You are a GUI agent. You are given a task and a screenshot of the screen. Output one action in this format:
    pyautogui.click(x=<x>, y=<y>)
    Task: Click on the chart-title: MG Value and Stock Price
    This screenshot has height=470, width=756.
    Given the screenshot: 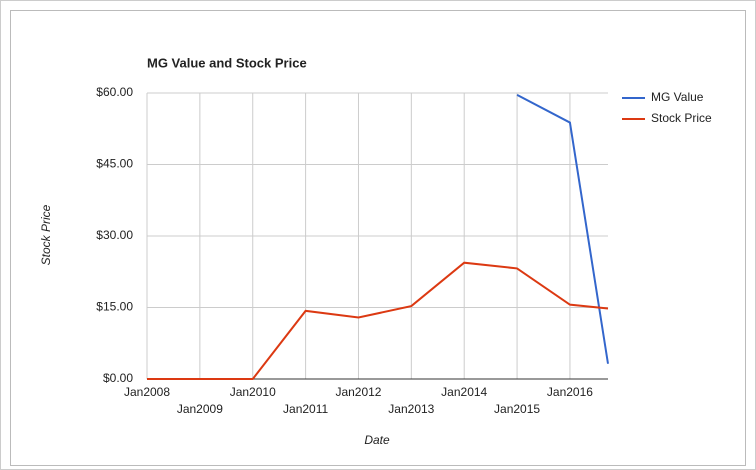 What is the action you would take?
    pyautogui.click(x=227, y=62)
    